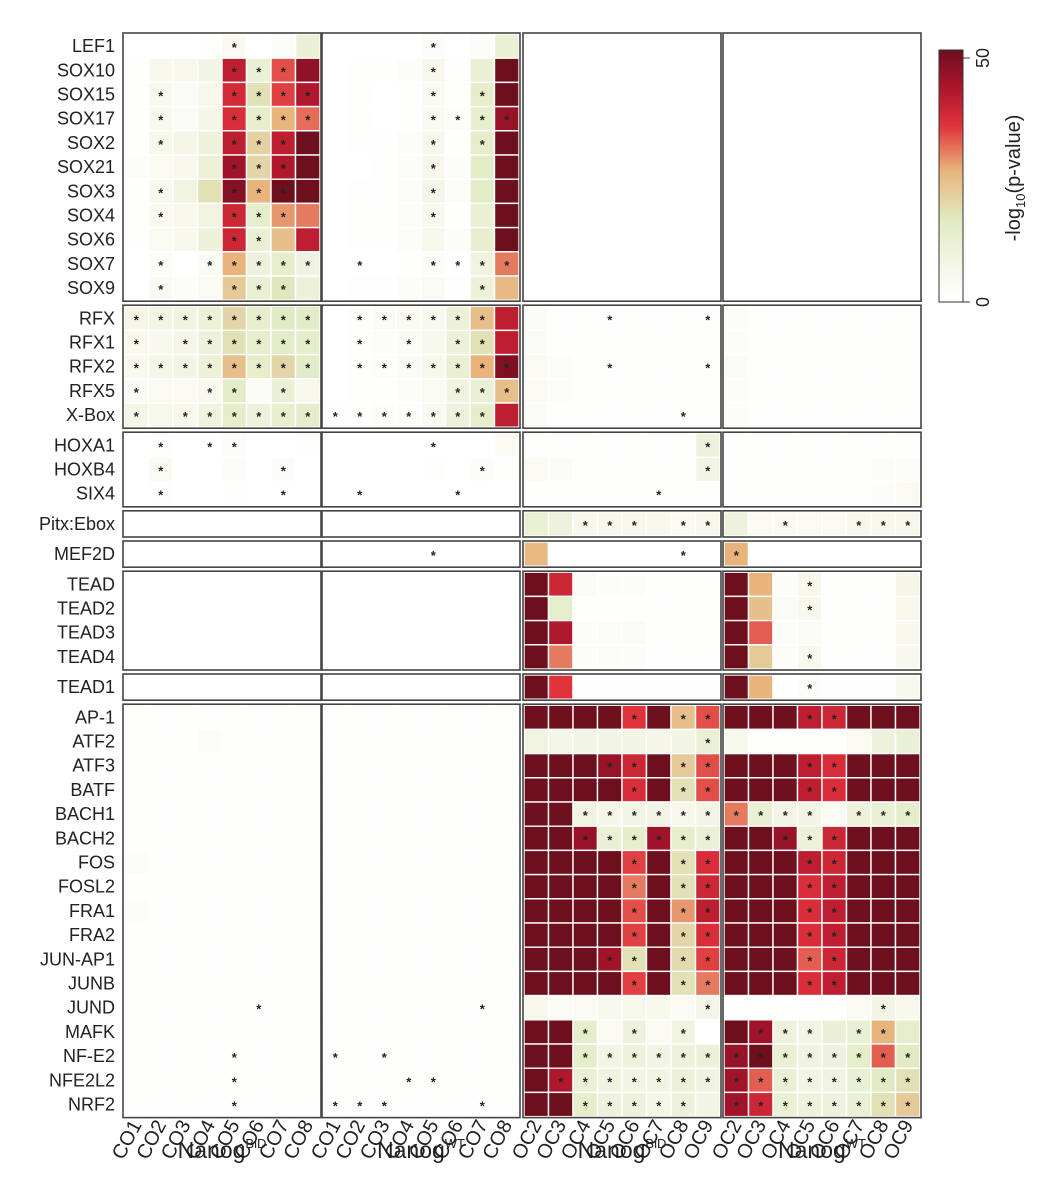  I want to click on significance-star-p4-batf-oc6: *, so click(835, 791).